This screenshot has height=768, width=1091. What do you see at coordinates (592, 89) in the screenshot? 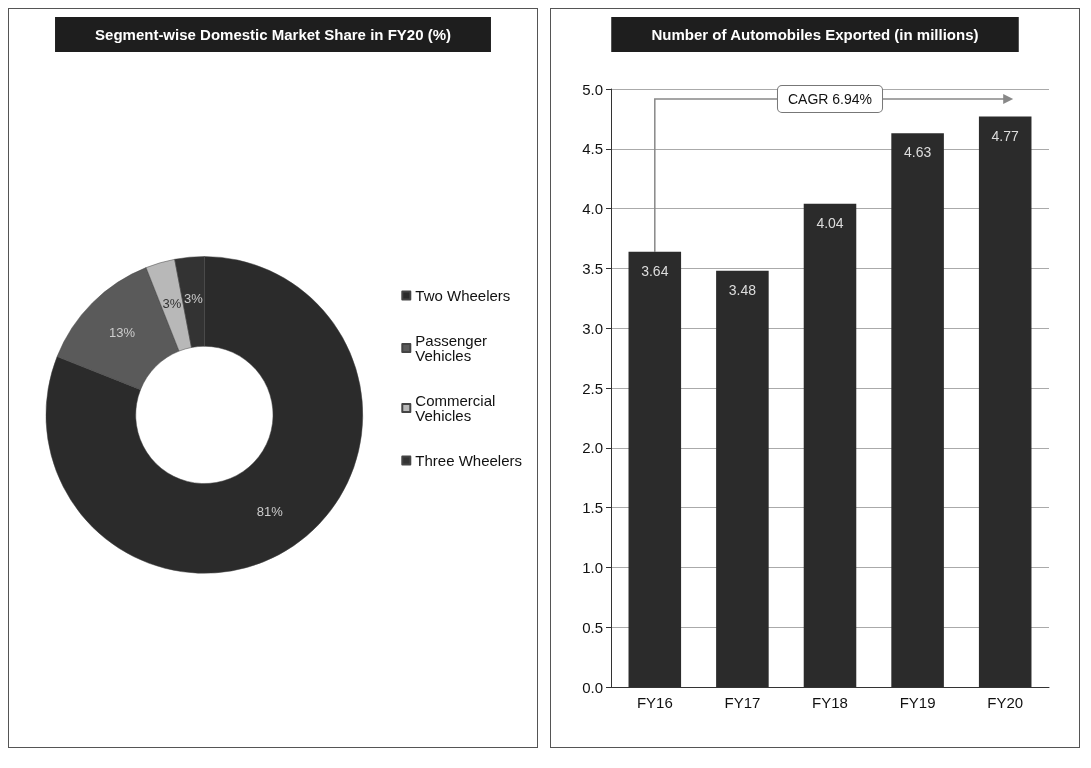
I see `y-tick-label: 5.0` at bounding box center [592, 89].